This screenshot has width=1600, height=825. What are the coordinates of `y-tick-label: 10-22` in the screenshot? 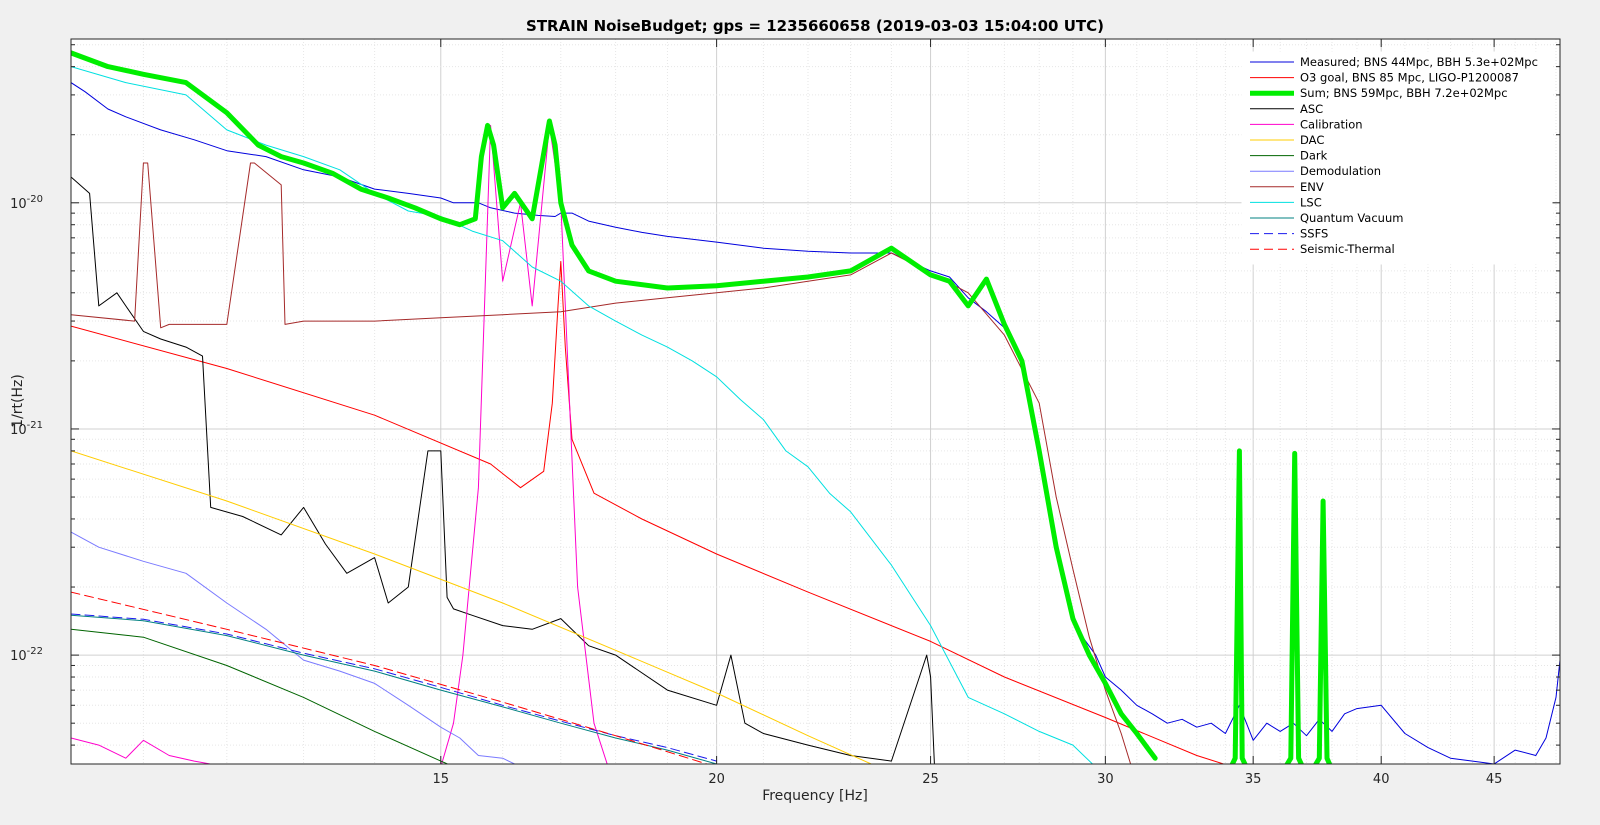 It's located at (26, 655).